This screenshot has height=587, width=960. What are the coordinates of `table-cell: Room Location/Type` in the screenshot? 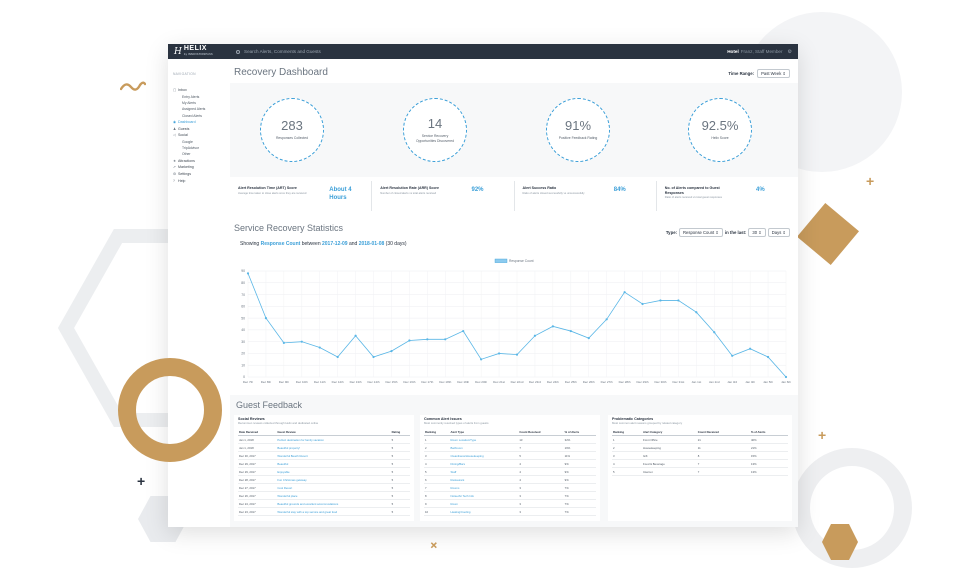 It's located at (484, 439).